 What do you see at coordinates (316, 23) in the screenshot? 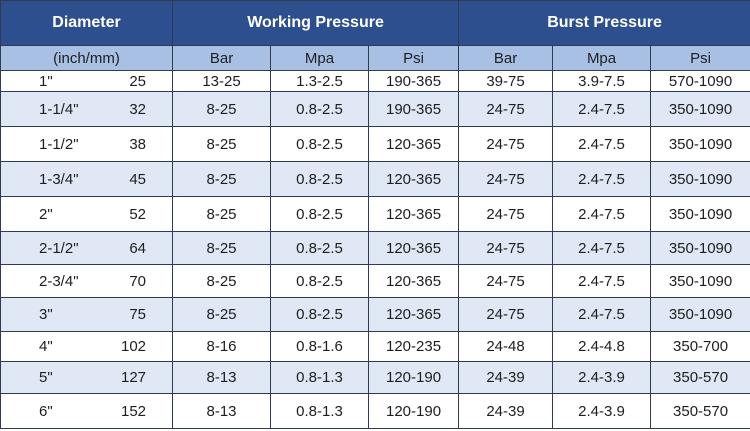
I see `group-header: Working Pressure` at bounding box center [316, 23].